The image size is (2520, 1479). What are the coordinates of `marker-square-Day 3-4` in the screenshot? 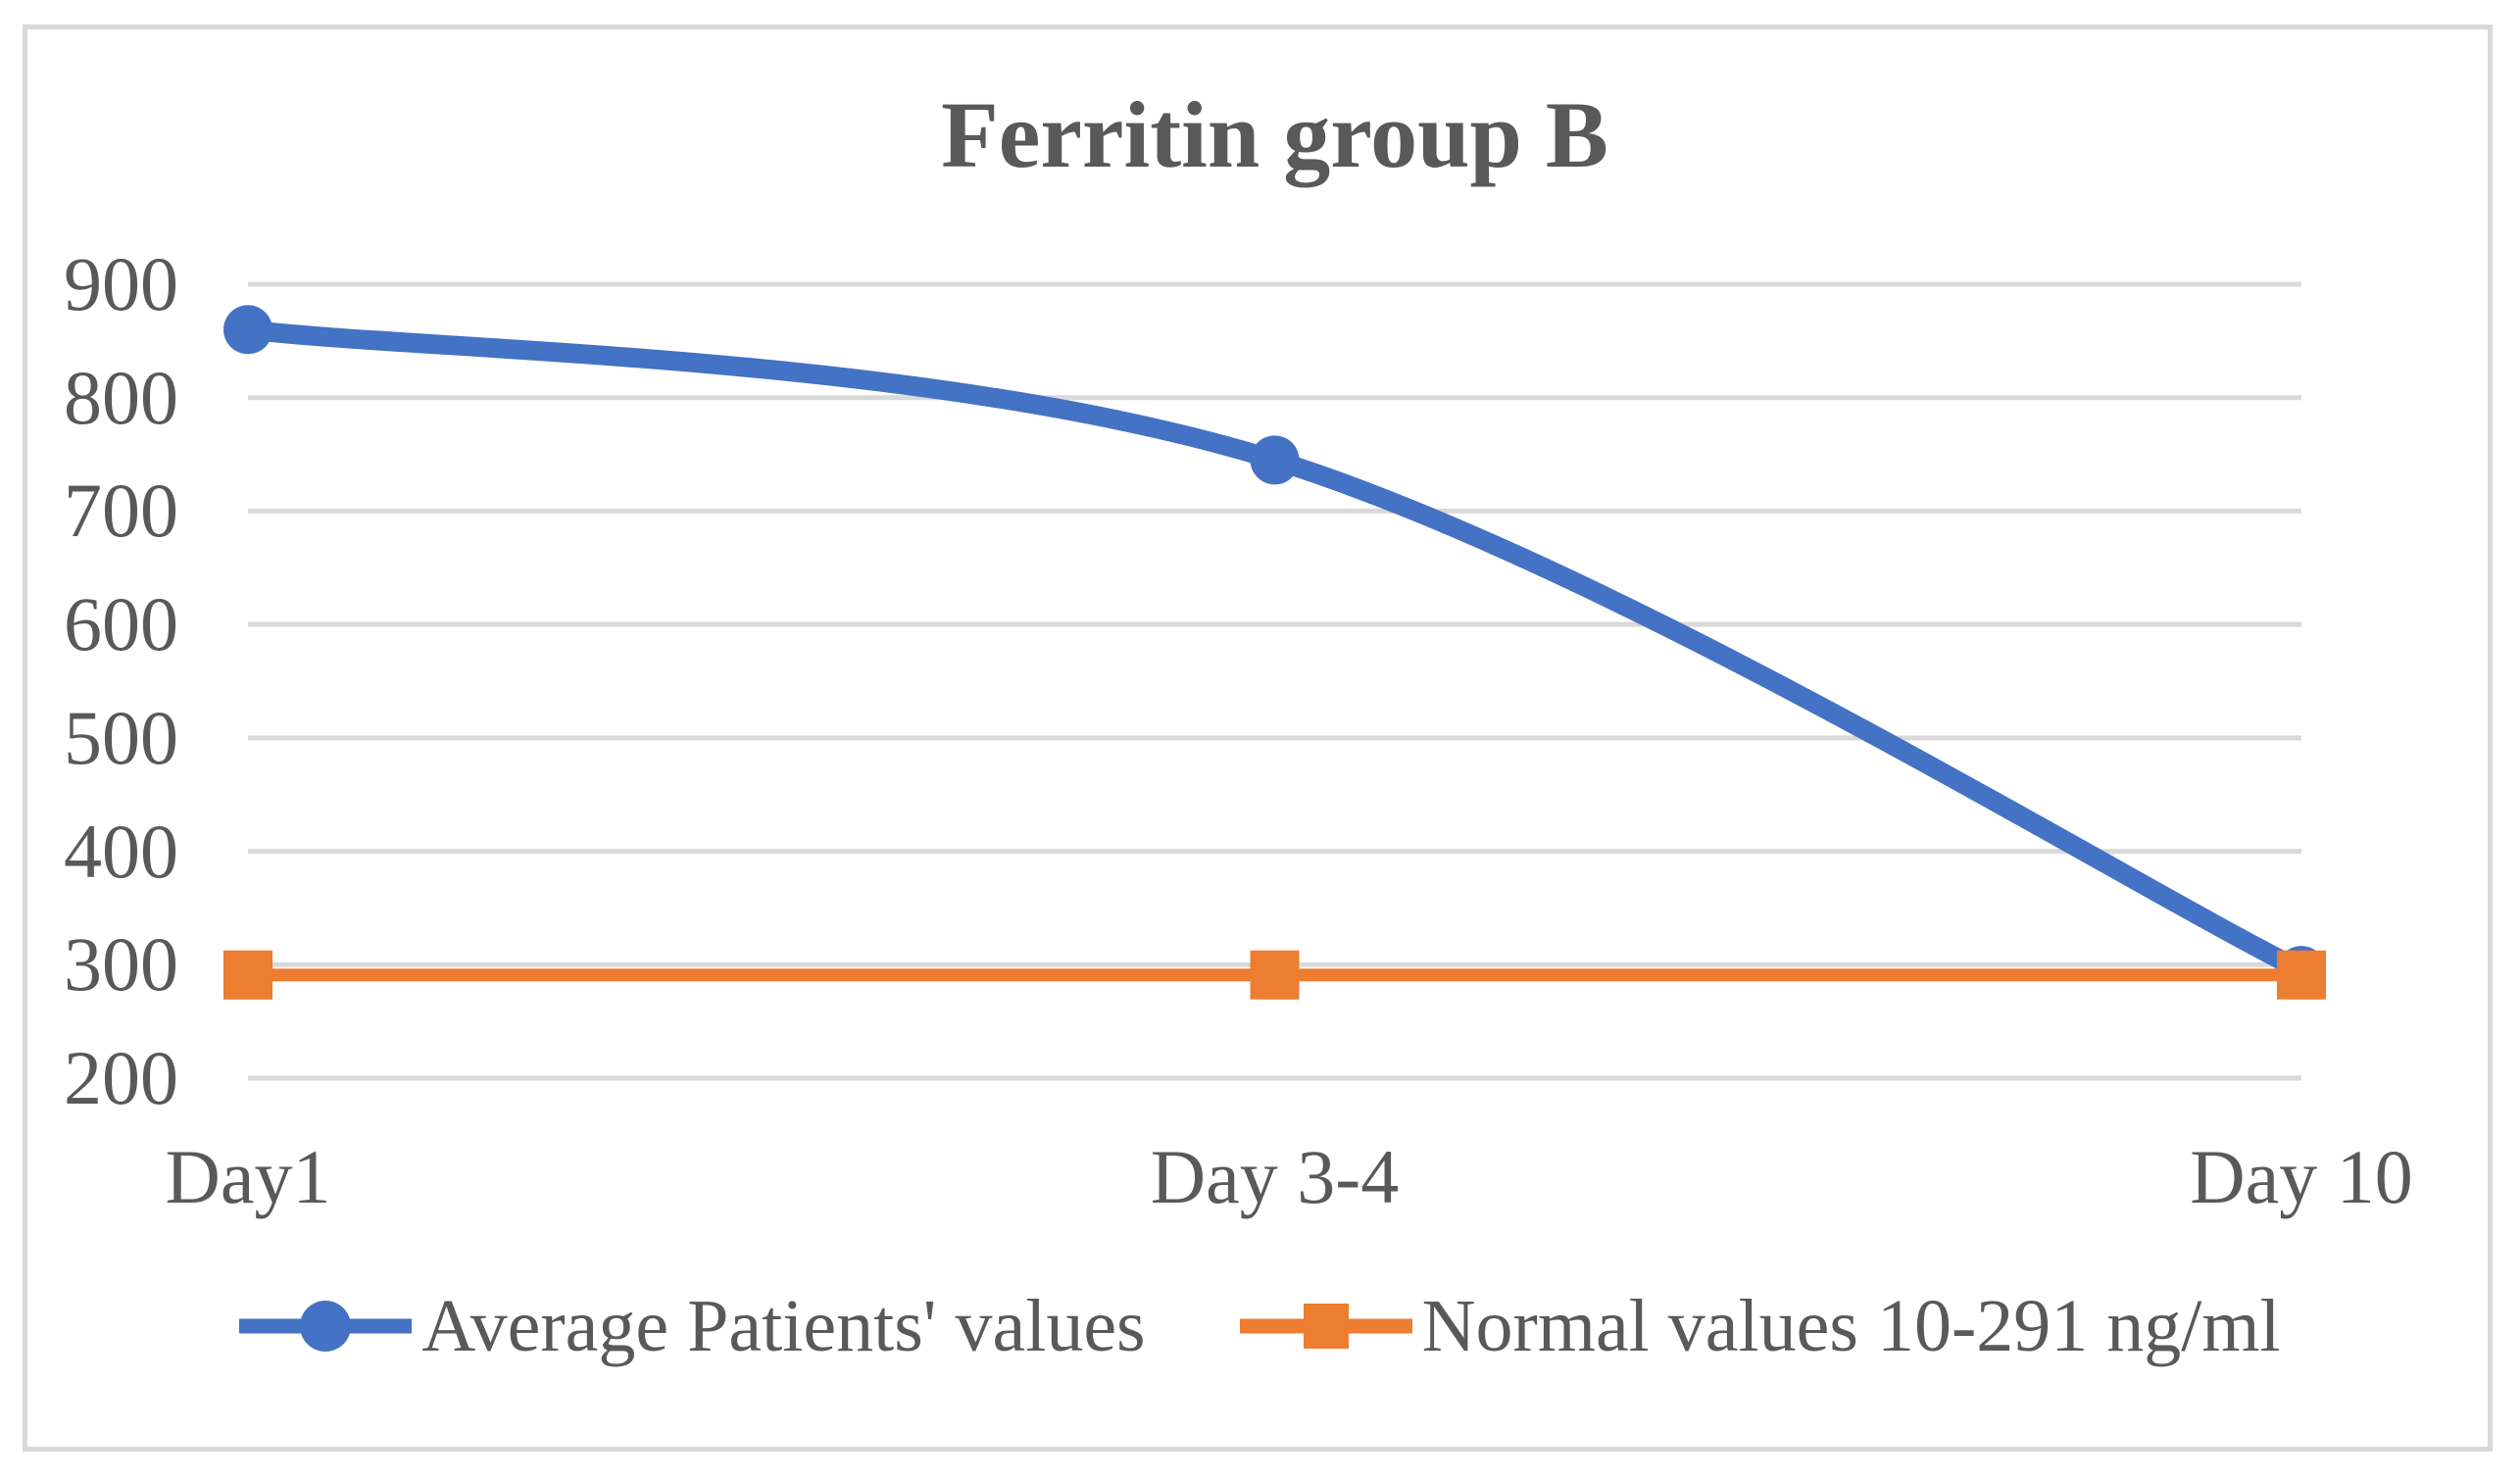 It's located at (1275, 975).